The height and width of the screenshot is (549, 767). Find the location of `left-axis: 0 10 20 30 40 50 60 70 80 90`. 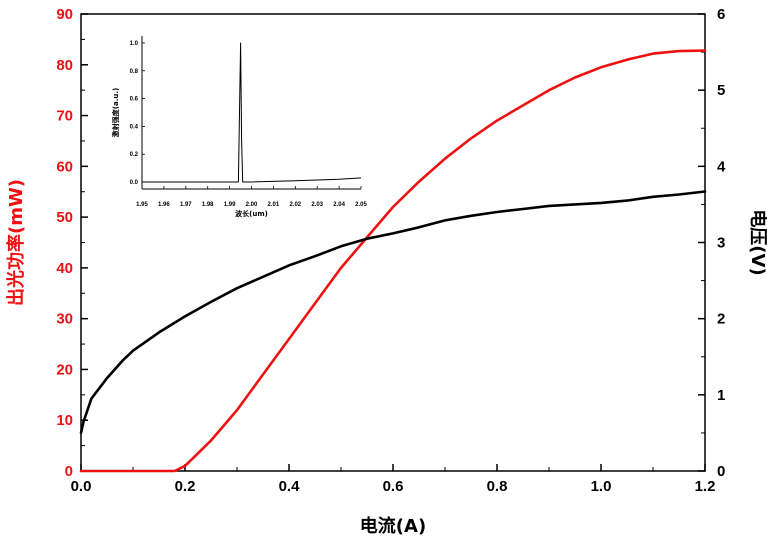

left-axis: 0 10 20 30 40 50 60 70 80 90 is located at coordinates (72, 243).